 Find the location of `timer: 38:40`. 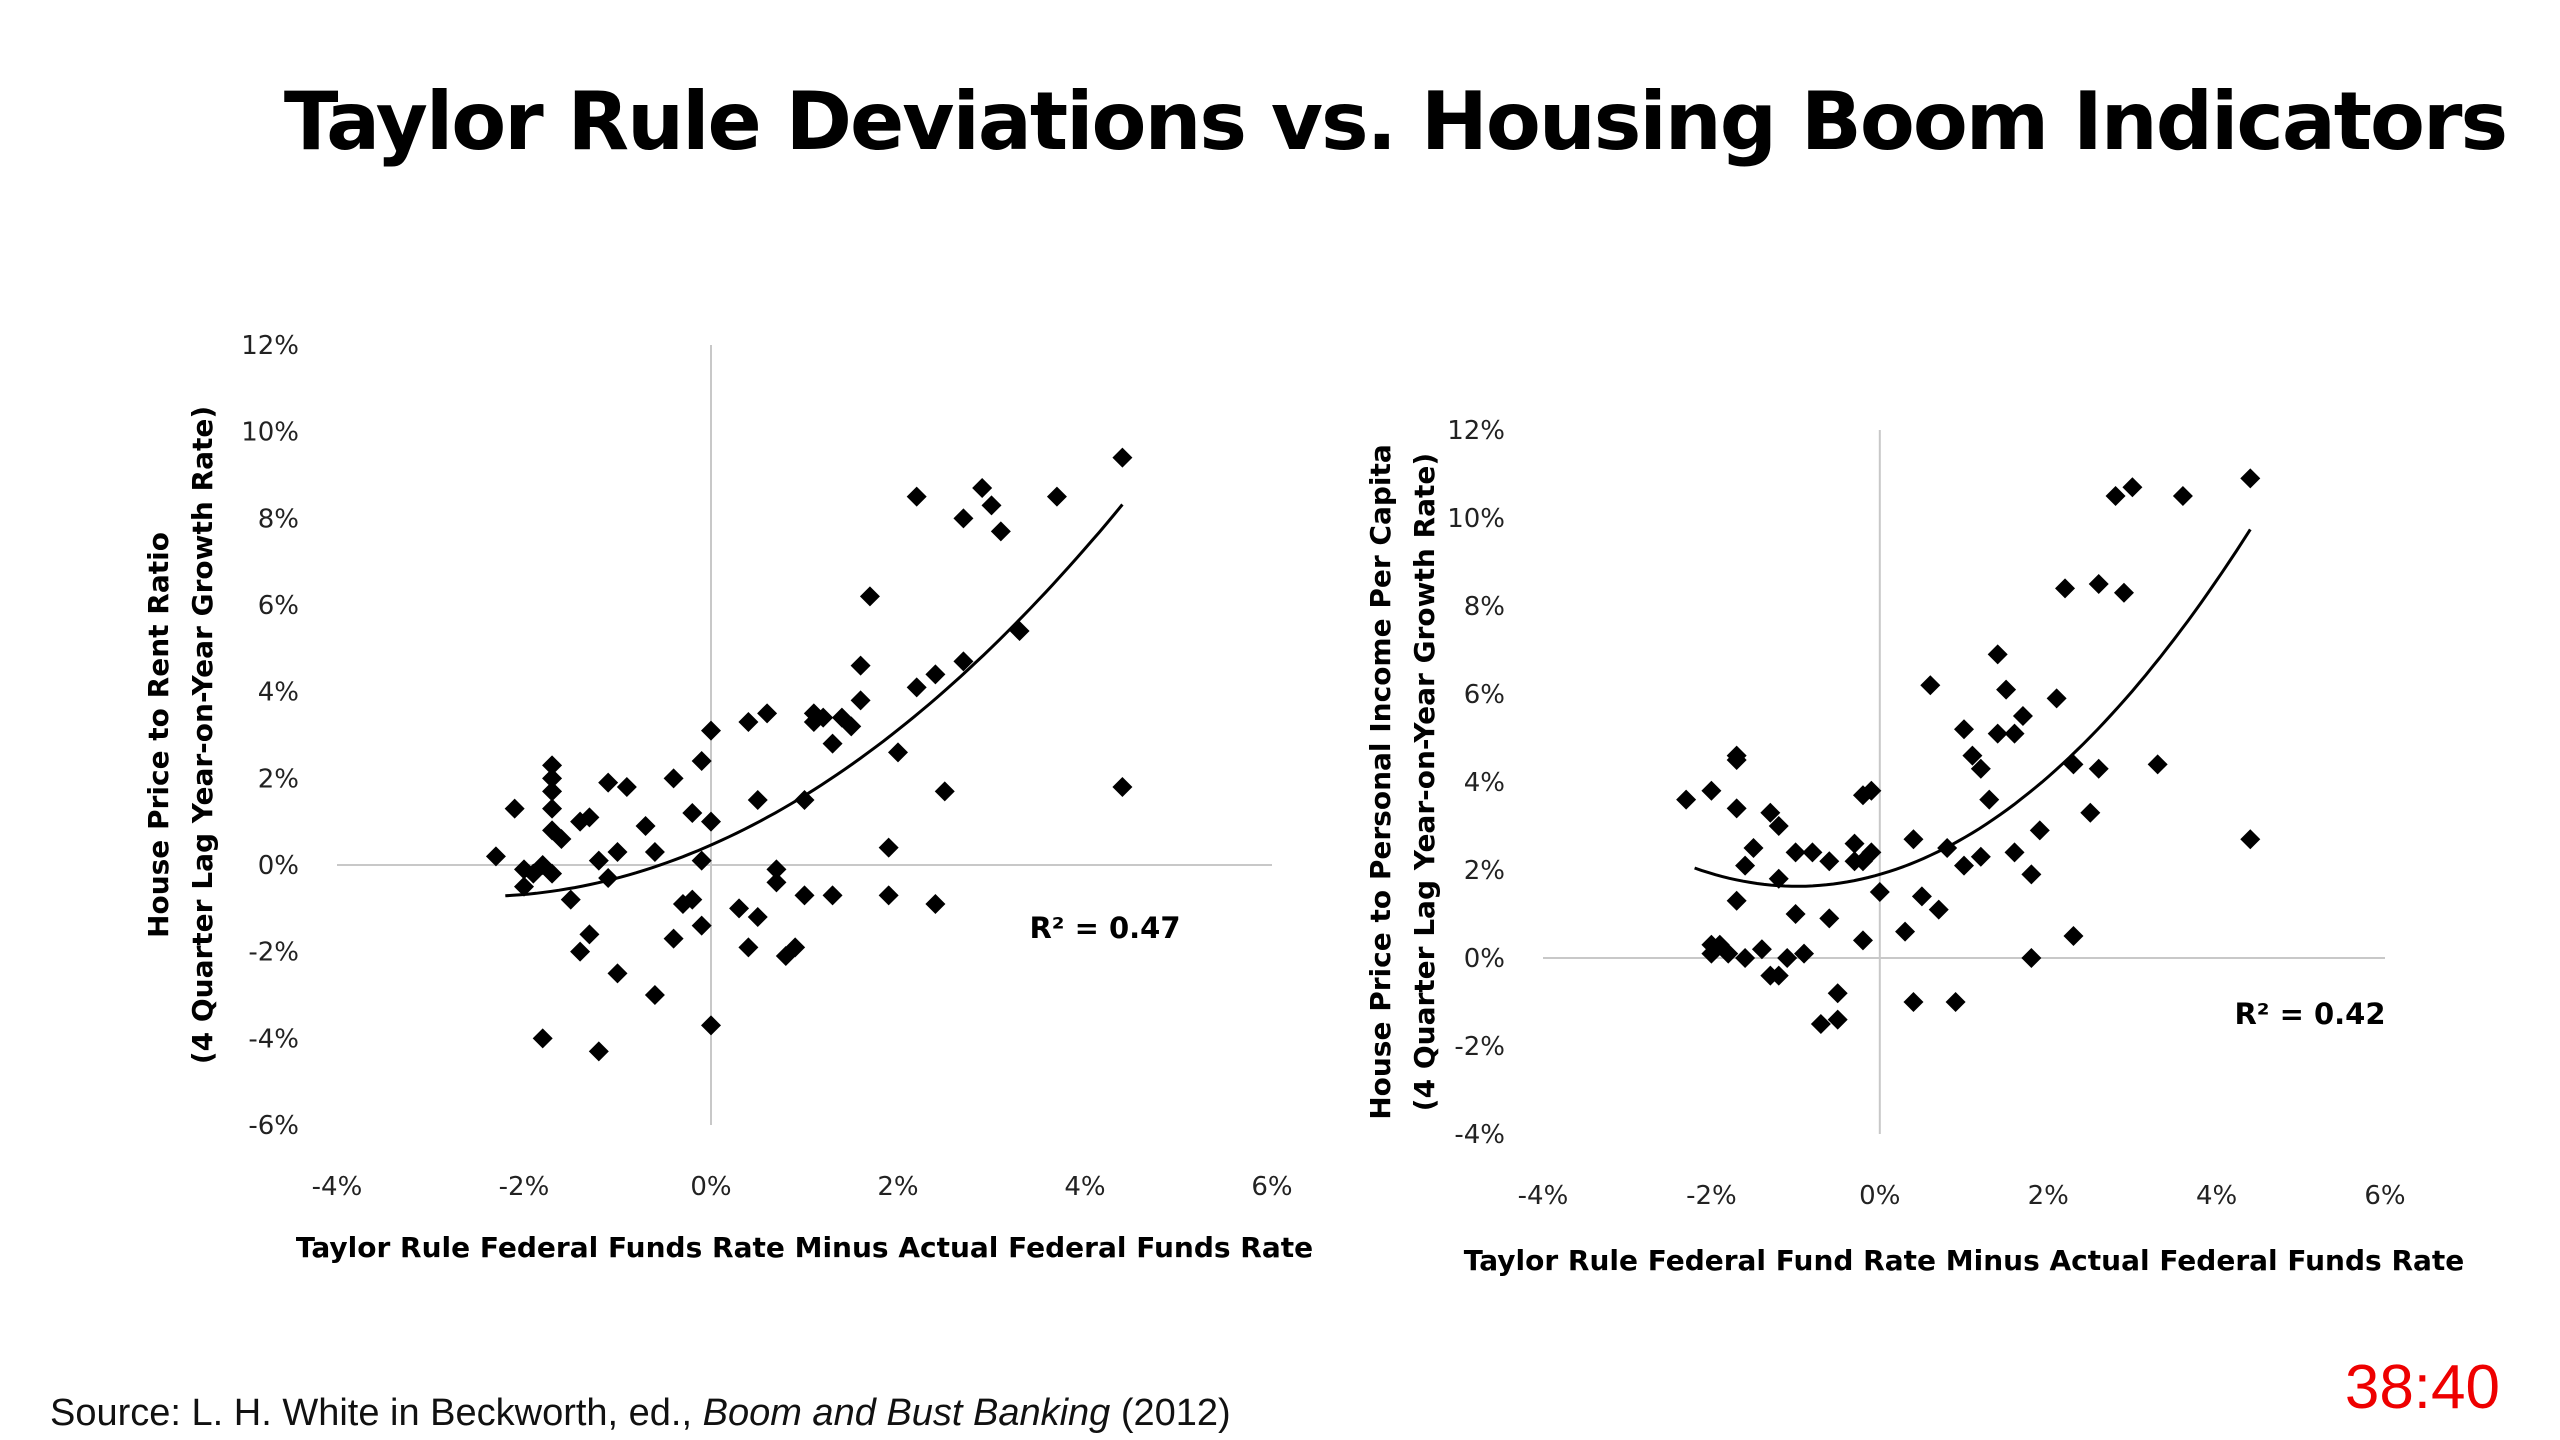

timer: 38:40 is located at coordinates (2422, 1387).